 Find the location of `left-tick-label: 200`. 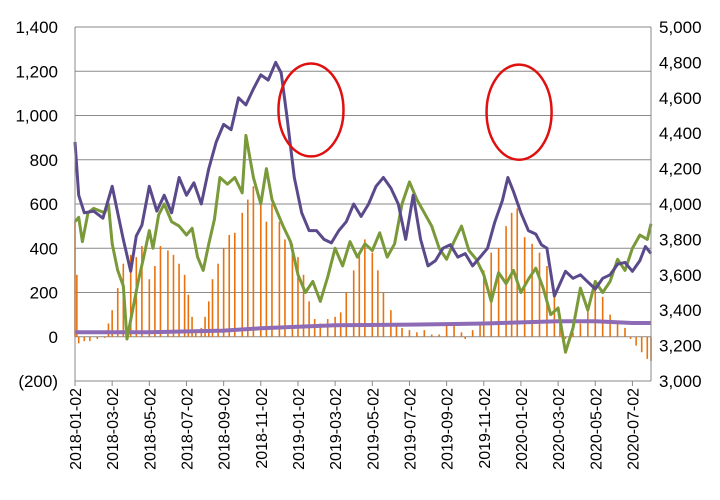

left-tick-label: 200 is located at coordinates (44, 293).